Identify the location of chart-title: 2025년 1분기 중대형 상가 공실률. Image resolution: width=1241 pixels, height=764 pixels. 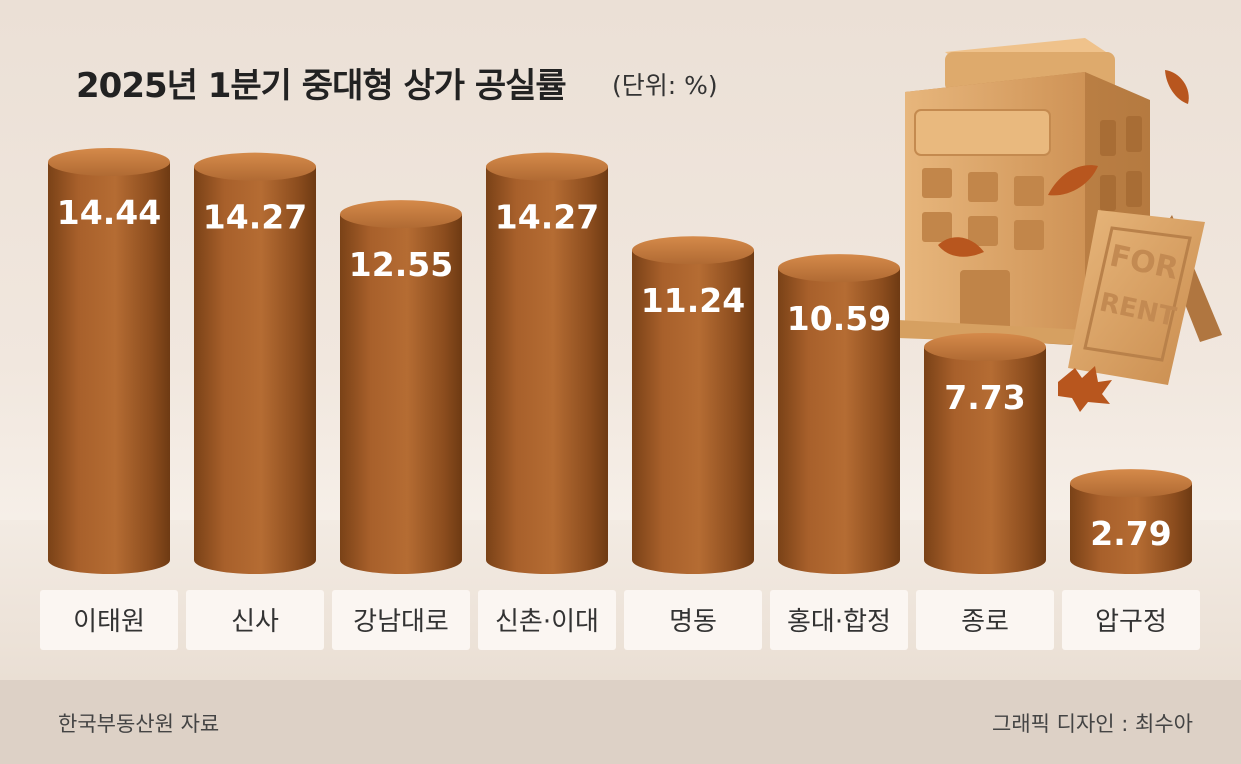
(321, 86).